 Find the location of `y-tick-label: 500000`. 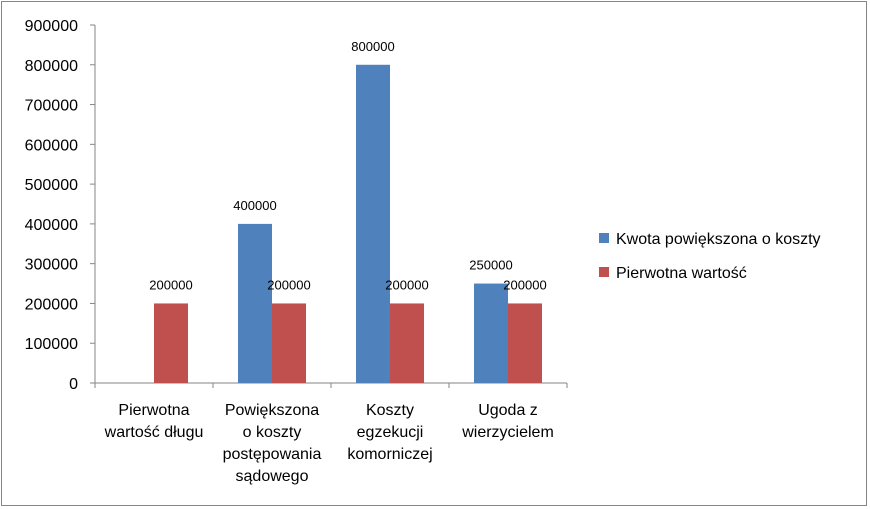

y-tick-label: 500000 is located at coordinates (51, 185).